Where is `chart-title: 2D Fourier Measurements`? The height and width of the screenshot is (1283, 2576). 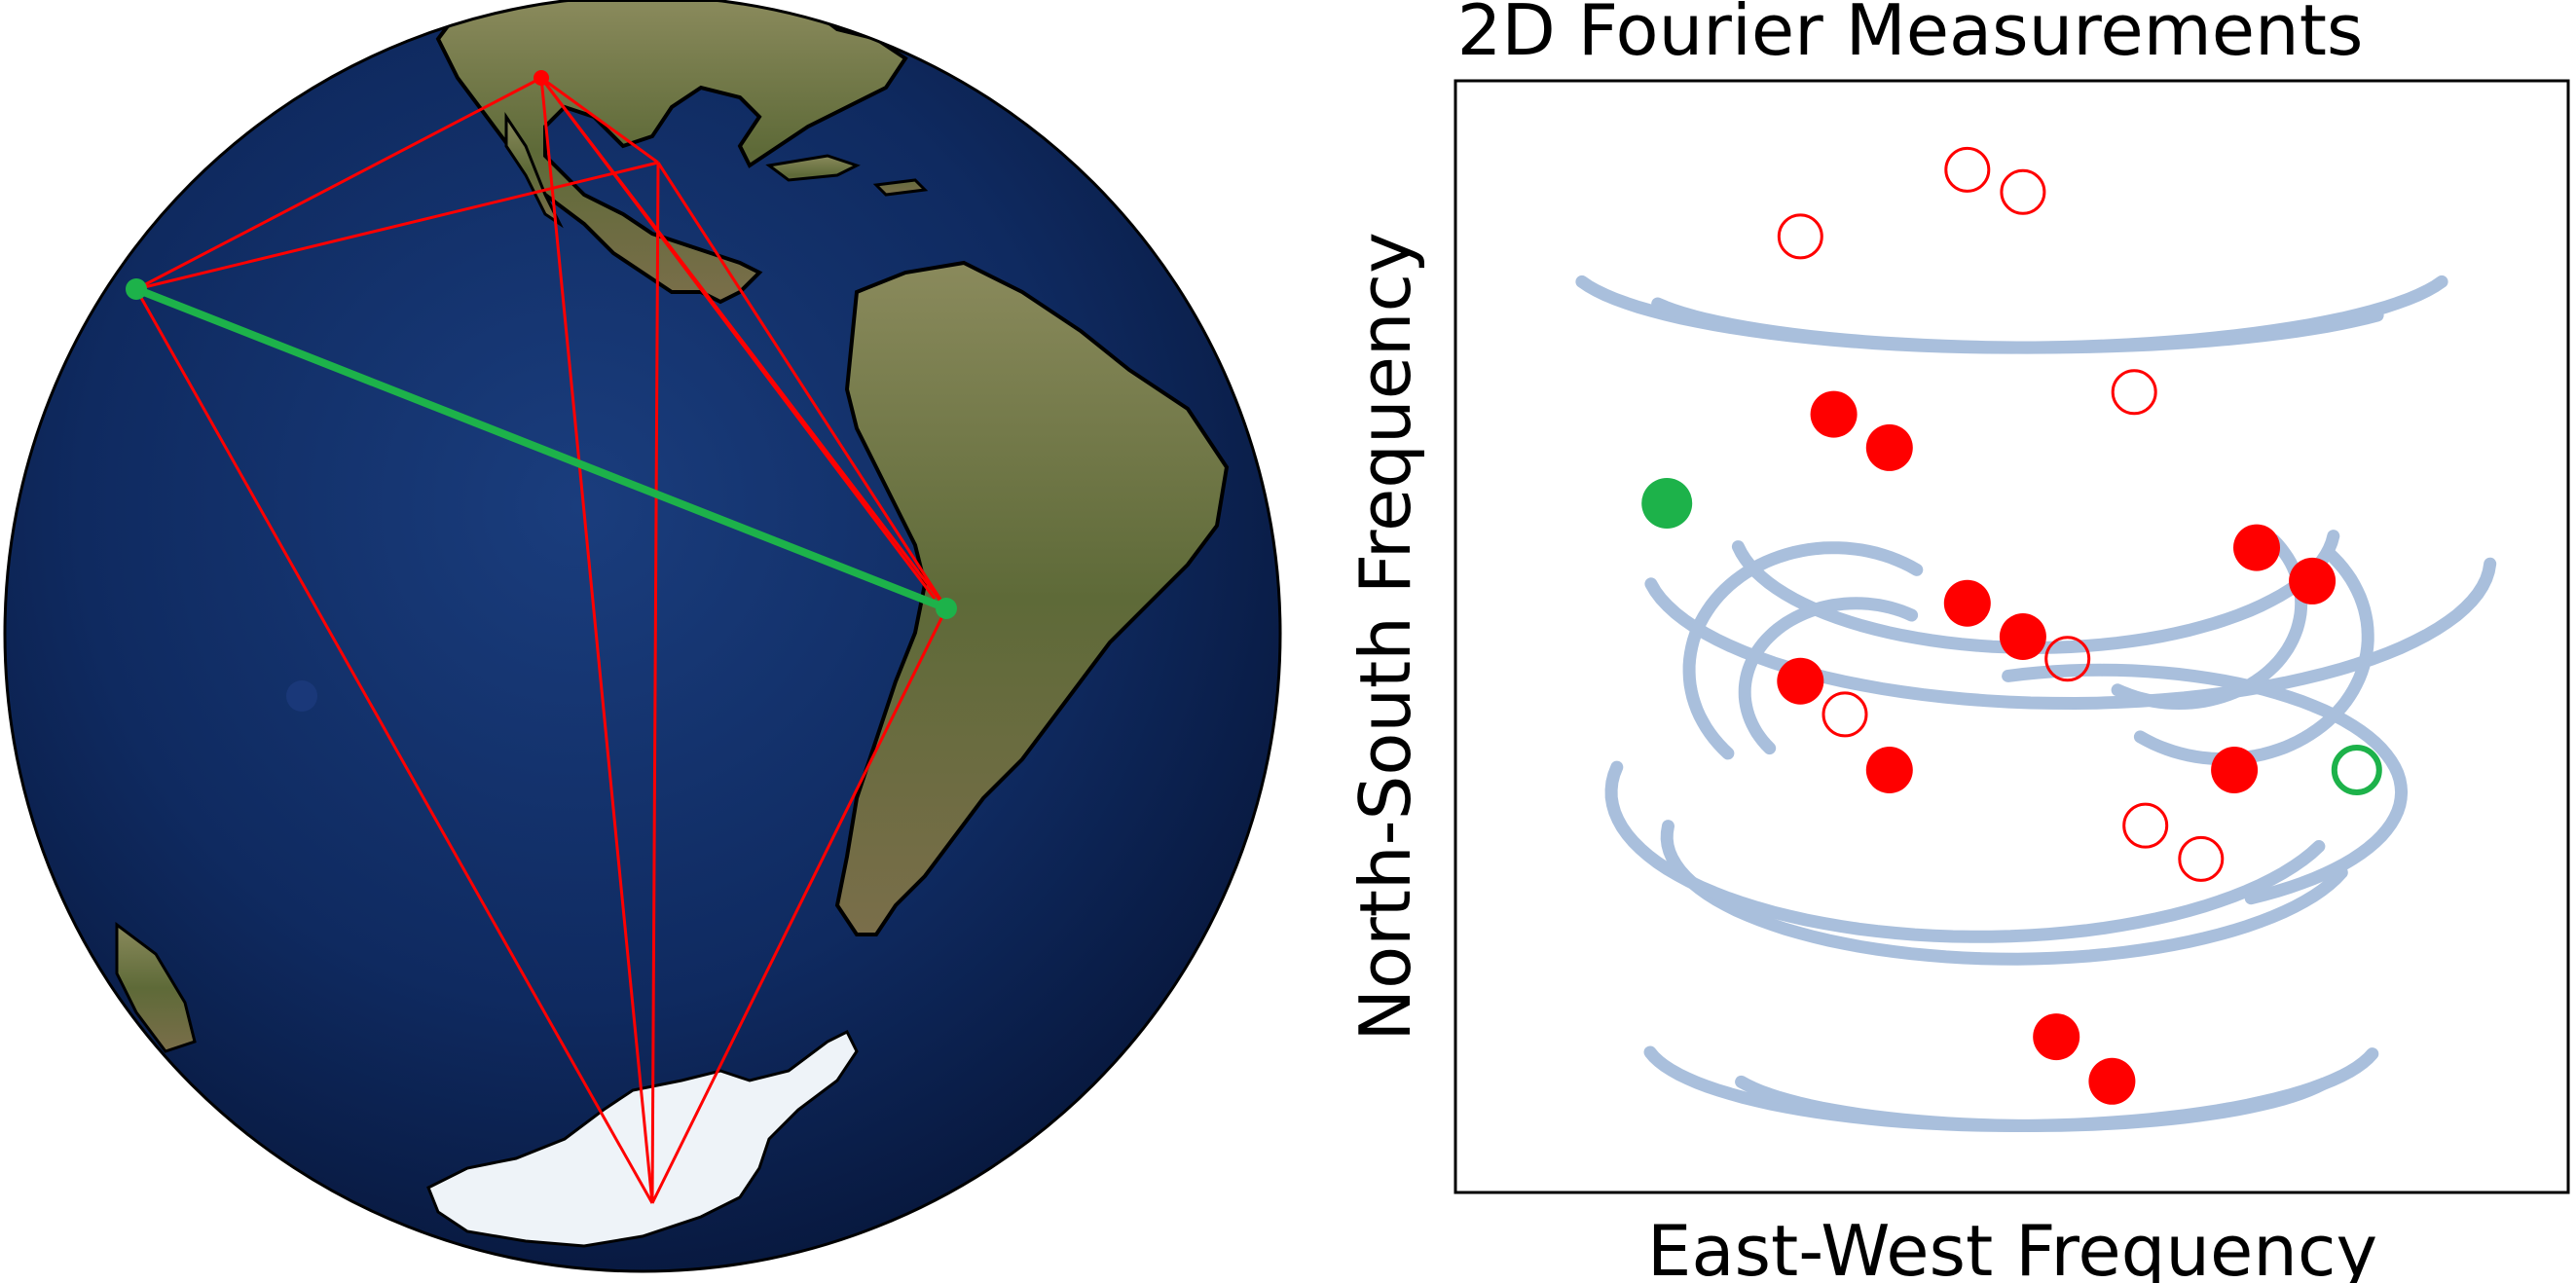
chart-title: 2D Fourier Measurements is located at coordinates (1910, 35).